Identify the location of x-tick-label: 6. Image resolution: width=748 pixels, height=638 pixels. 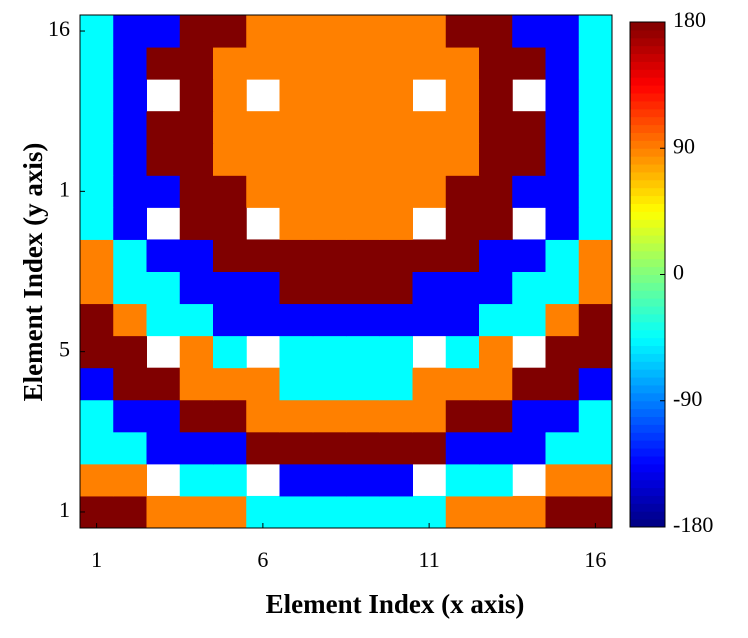
(262, 559).